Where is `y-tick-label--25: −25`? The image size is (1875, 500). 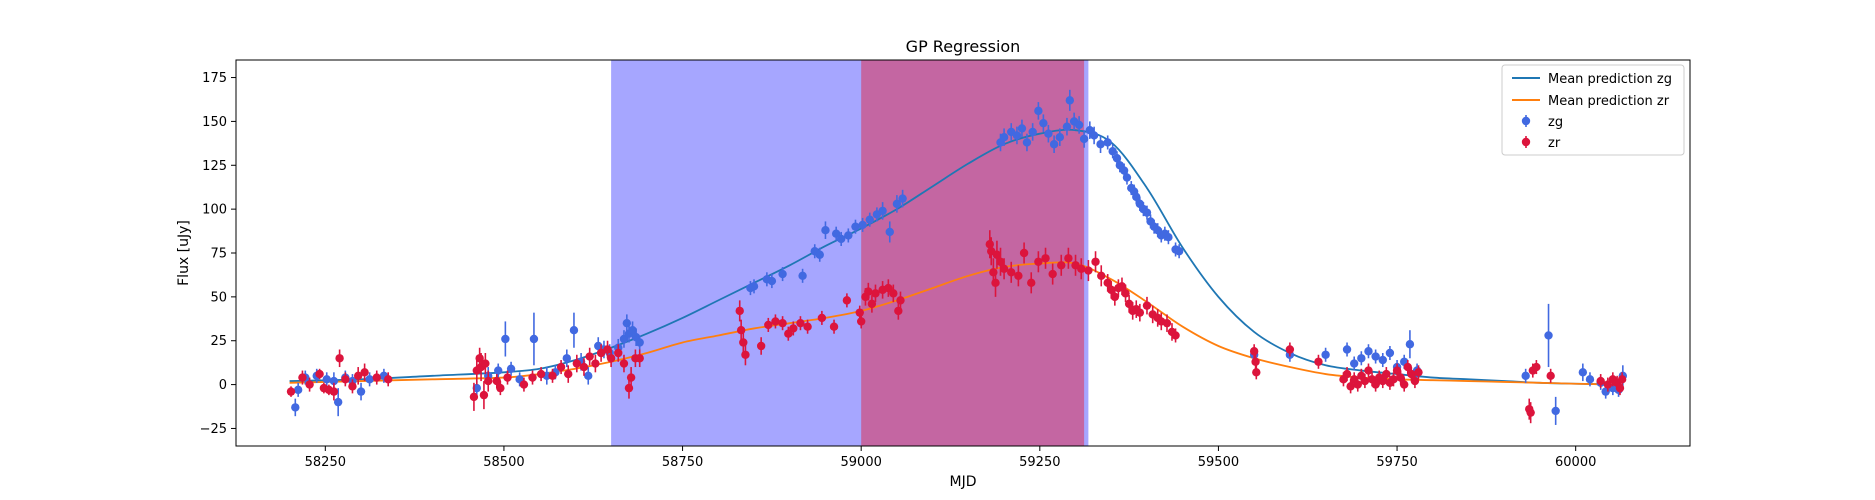
y-tick-label--25: −25 is located at coordinates (213, 429).